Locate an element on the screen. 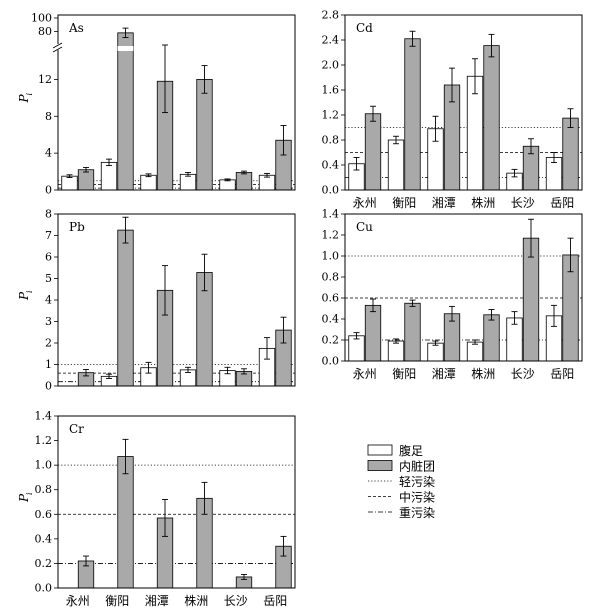  y-tick-label: 2.4 is located at coordinates (331, 40).